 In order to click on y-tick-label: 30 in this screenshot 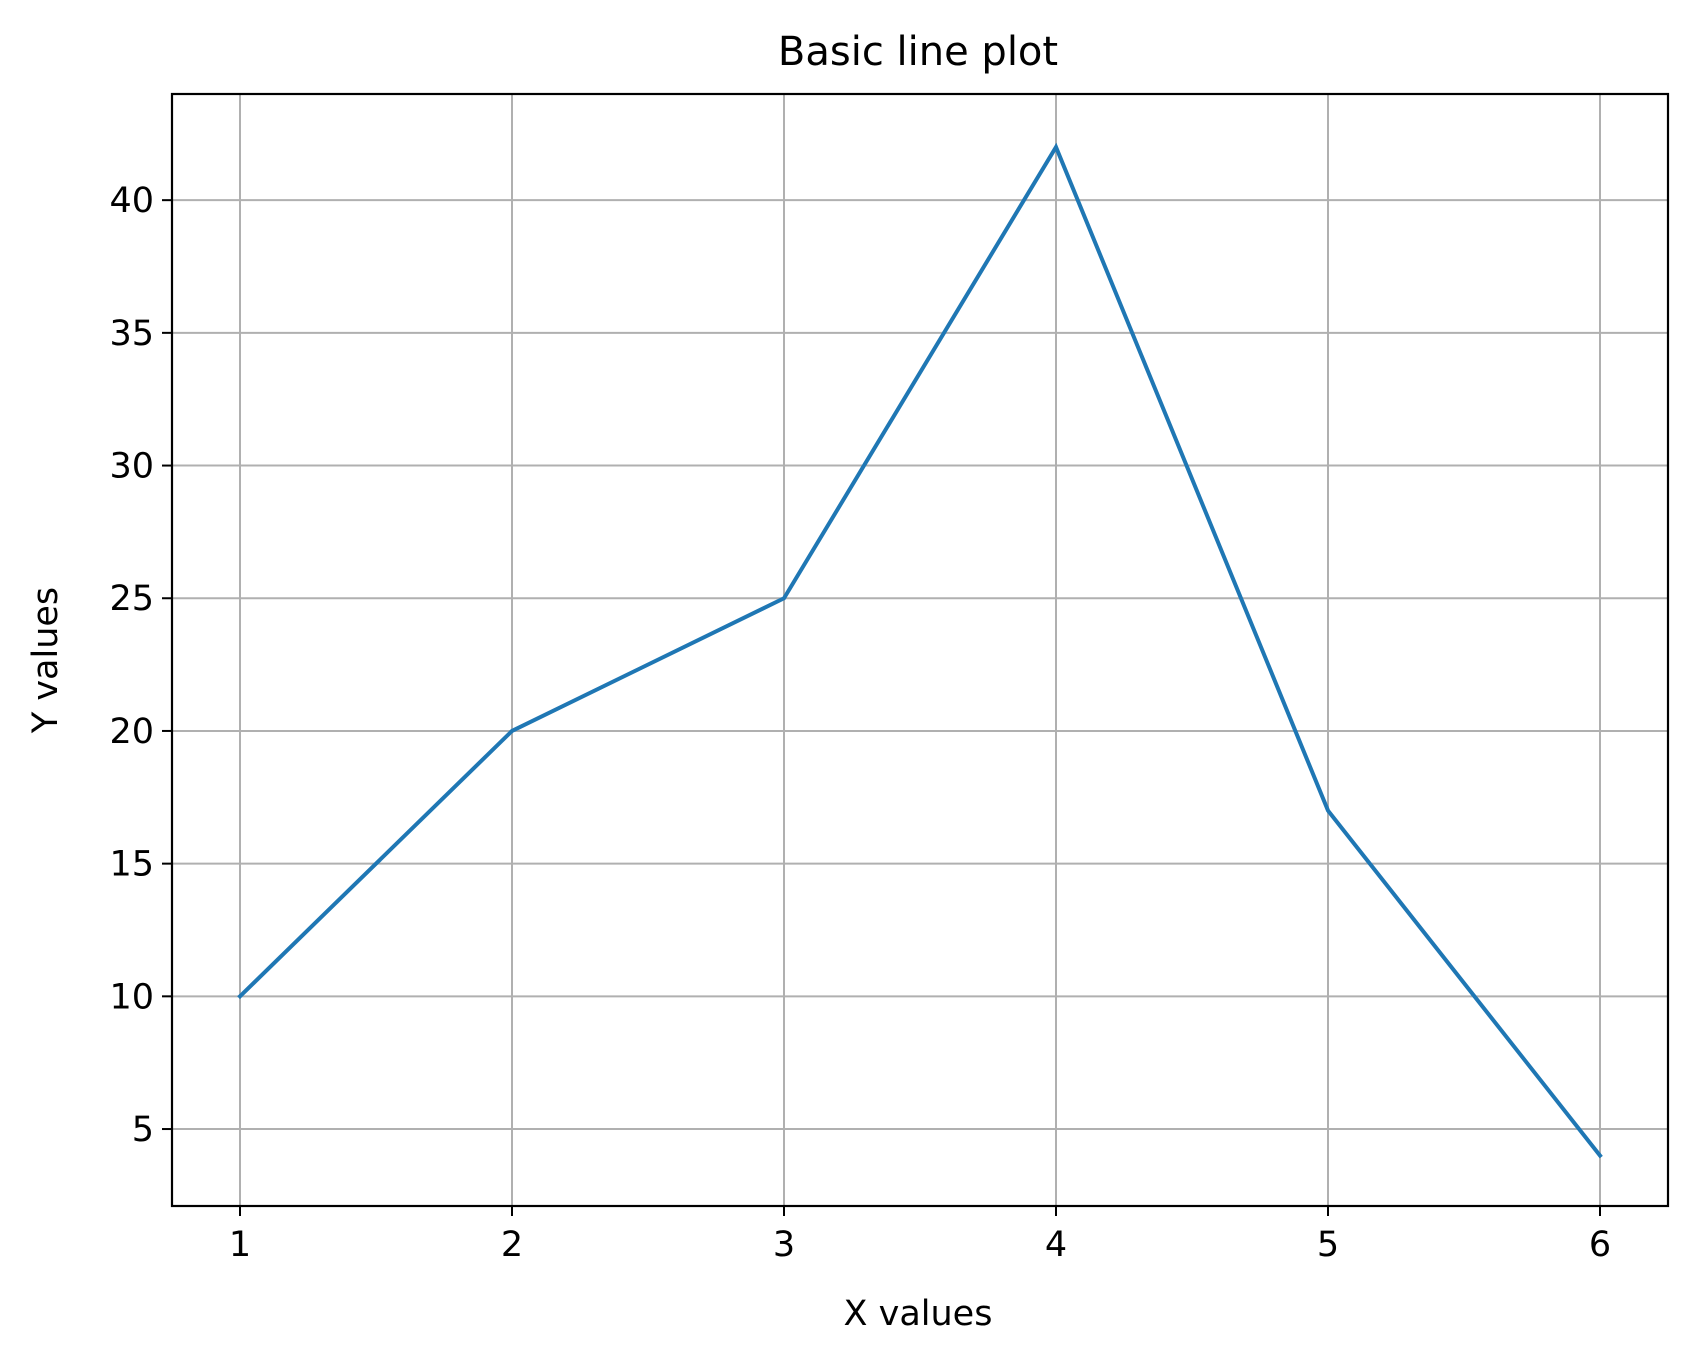, I will do `click(131, 467)`.